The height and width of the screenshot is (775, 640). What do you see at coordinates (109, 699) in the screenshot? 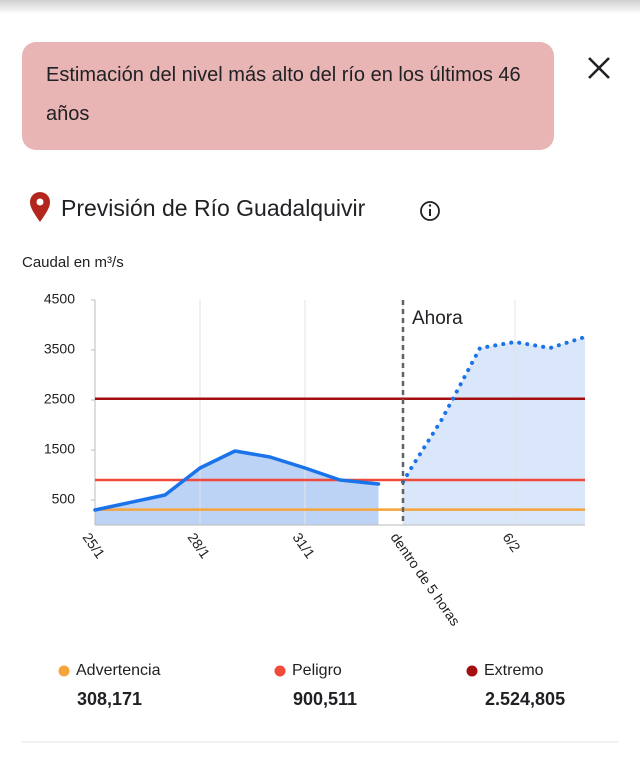
I see `legend-value: 308,171` at bounding box center [109, 699].